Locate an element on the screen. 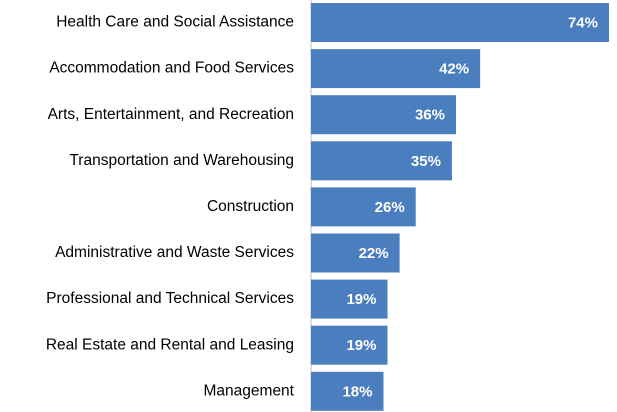  category-label: Transportation and Warehousing is located at coordinates (181, 160).